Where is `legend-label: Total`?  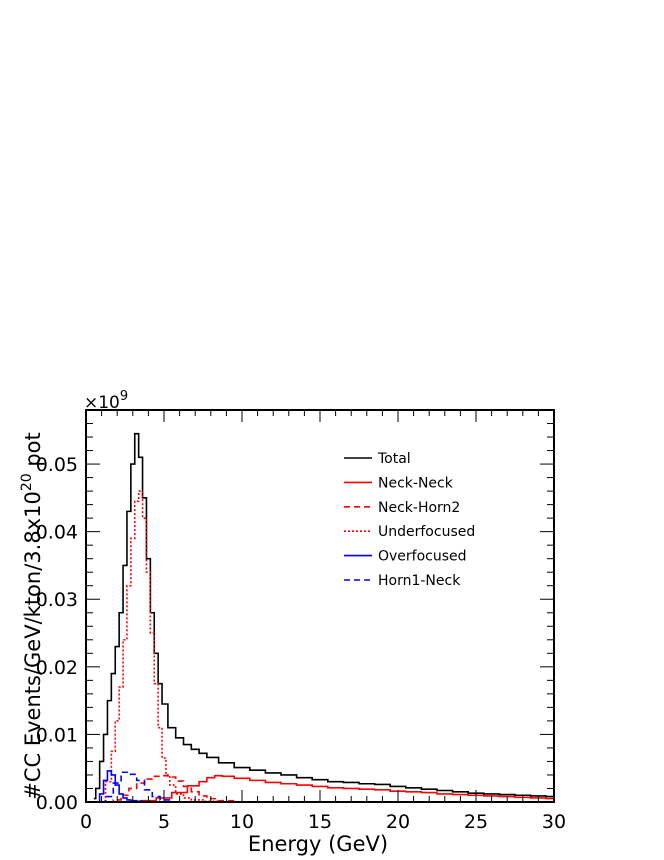
legend-label: Total is located at coordinates (394, 459).